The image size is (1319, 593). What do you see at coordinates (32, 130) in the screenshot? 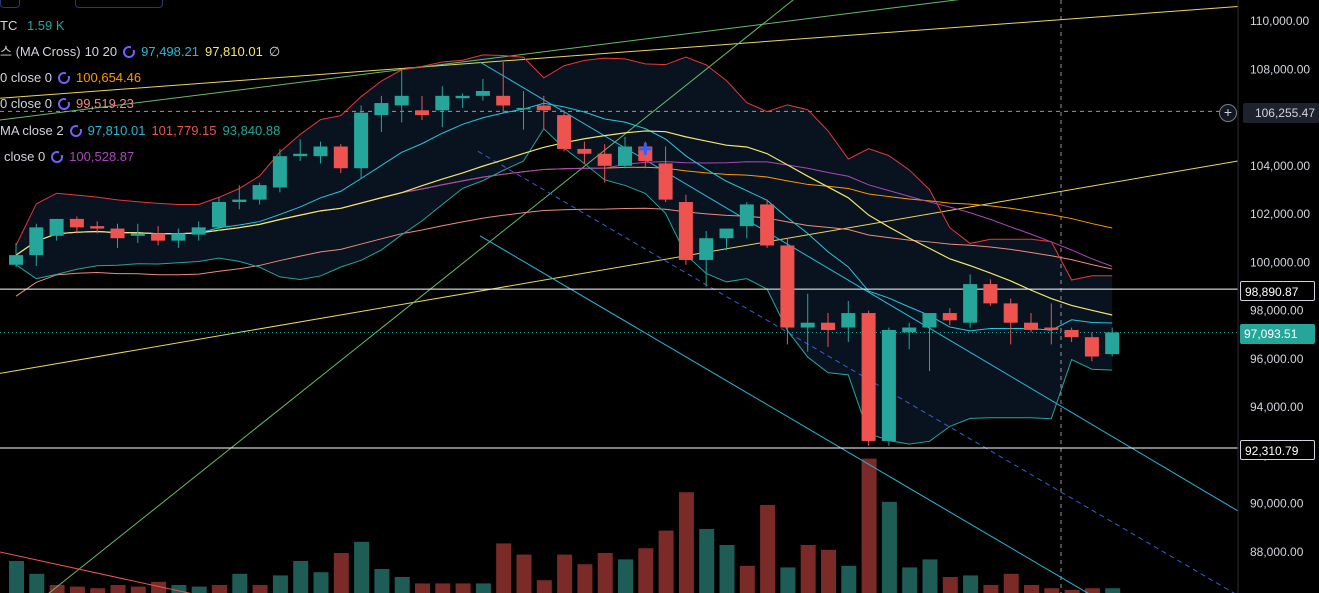
I see `indicator-name: MA close 2` at bounding box center [32, 130].